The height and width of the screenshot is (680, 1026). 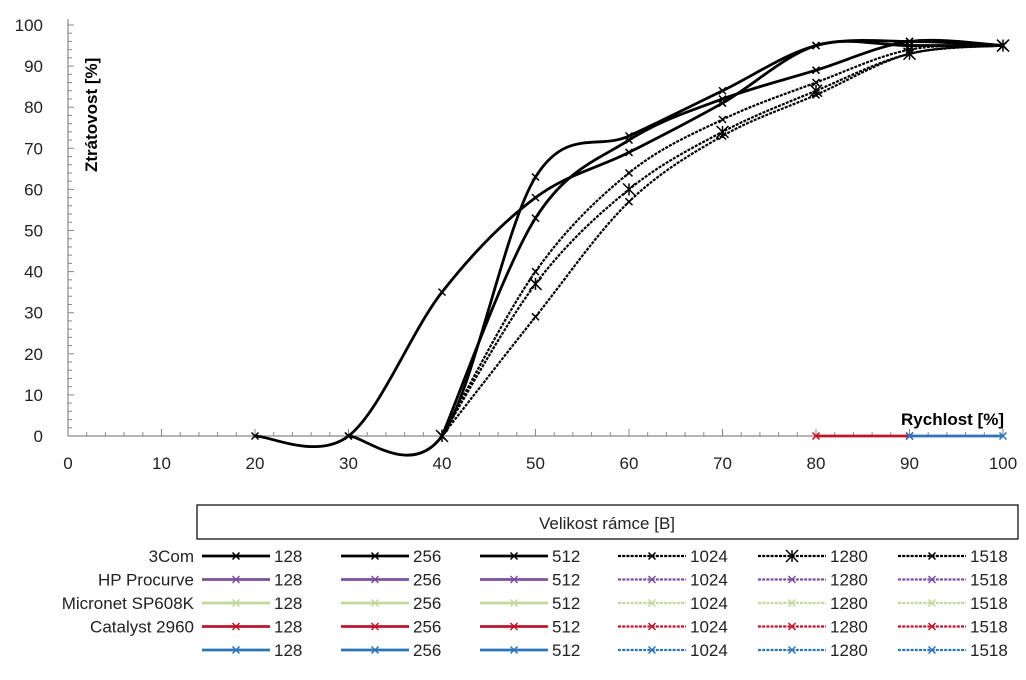 I want to click on y-tick-label: 80, so click(x=33, y=107).